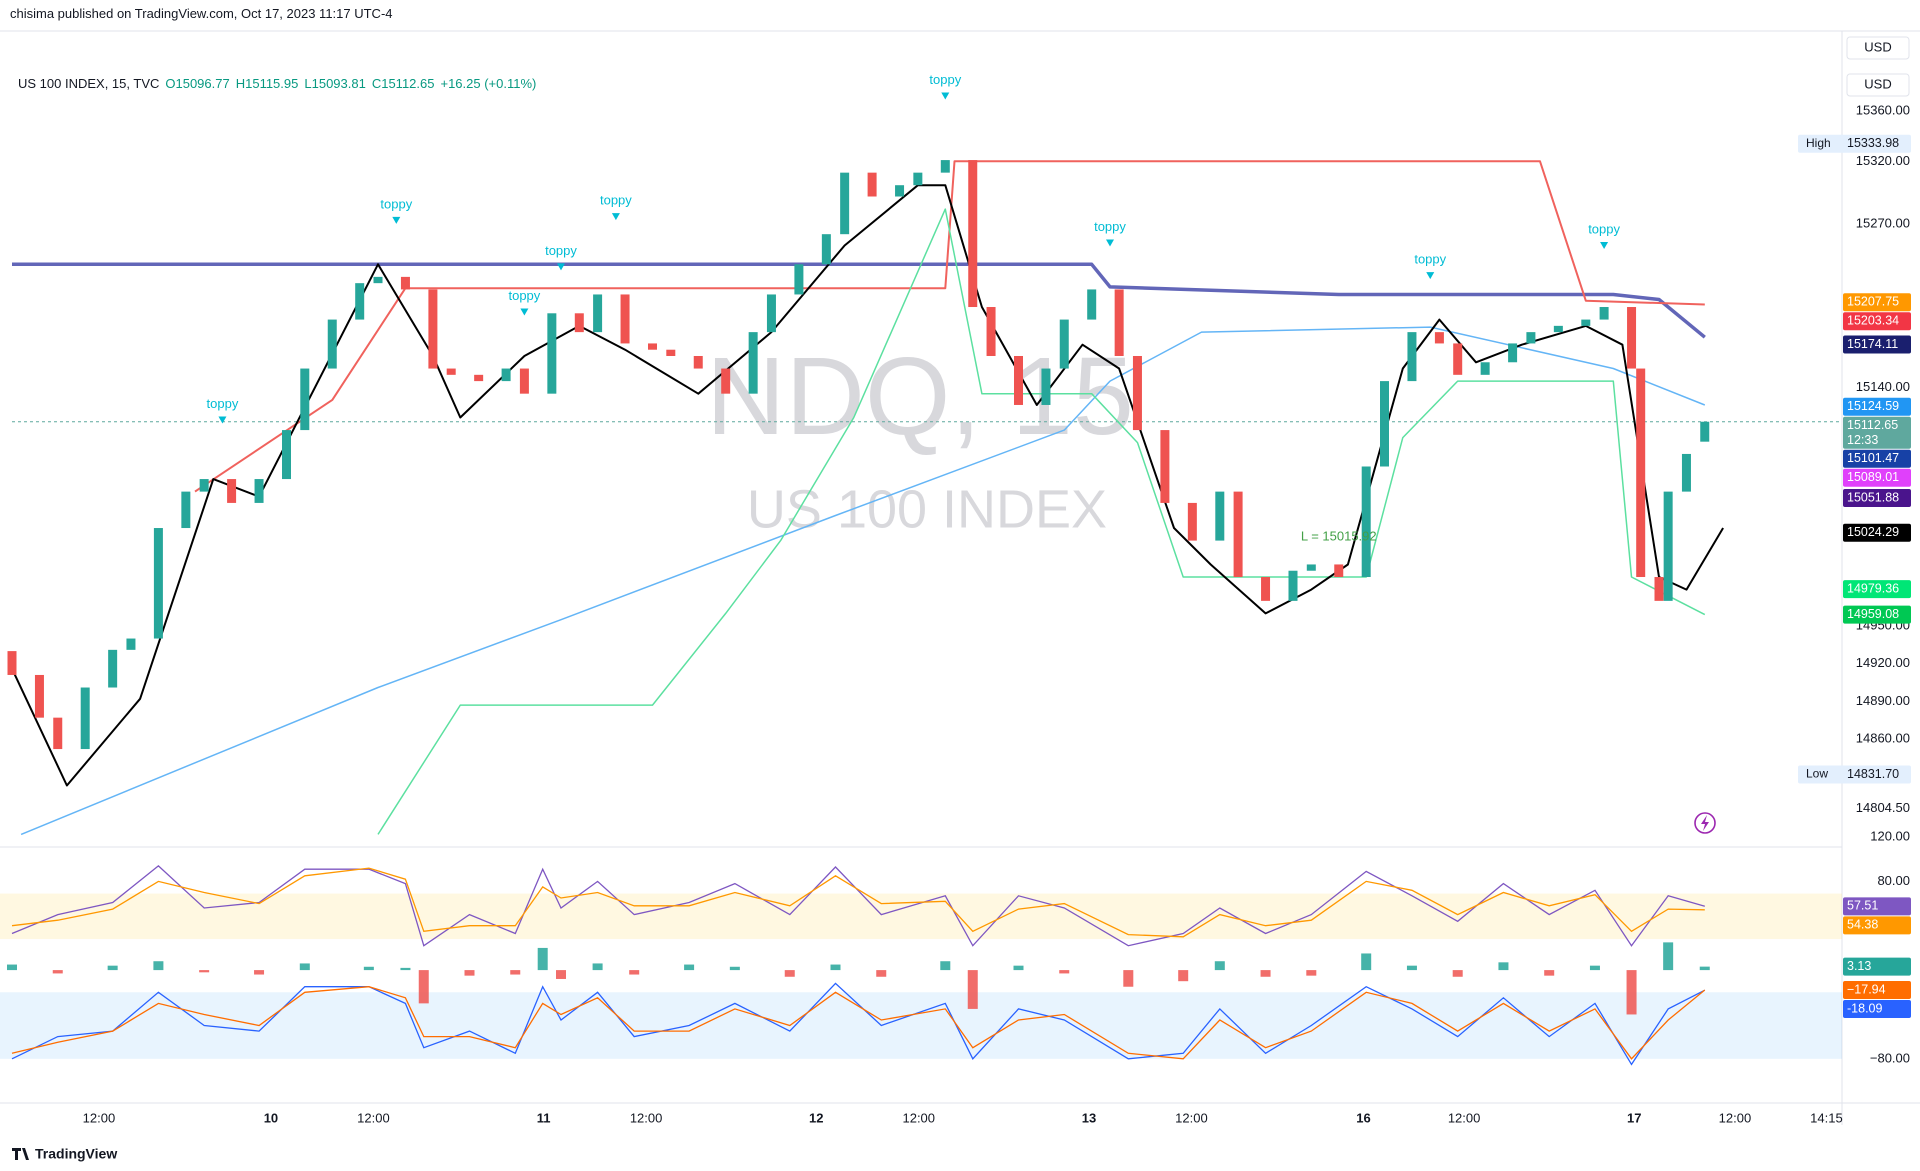 The height and width of the screenshot is (1171, 1920). Describe the element at coordinates (76, 1154) in the screenshot. I see `footer-brand: TradingView` at that location.